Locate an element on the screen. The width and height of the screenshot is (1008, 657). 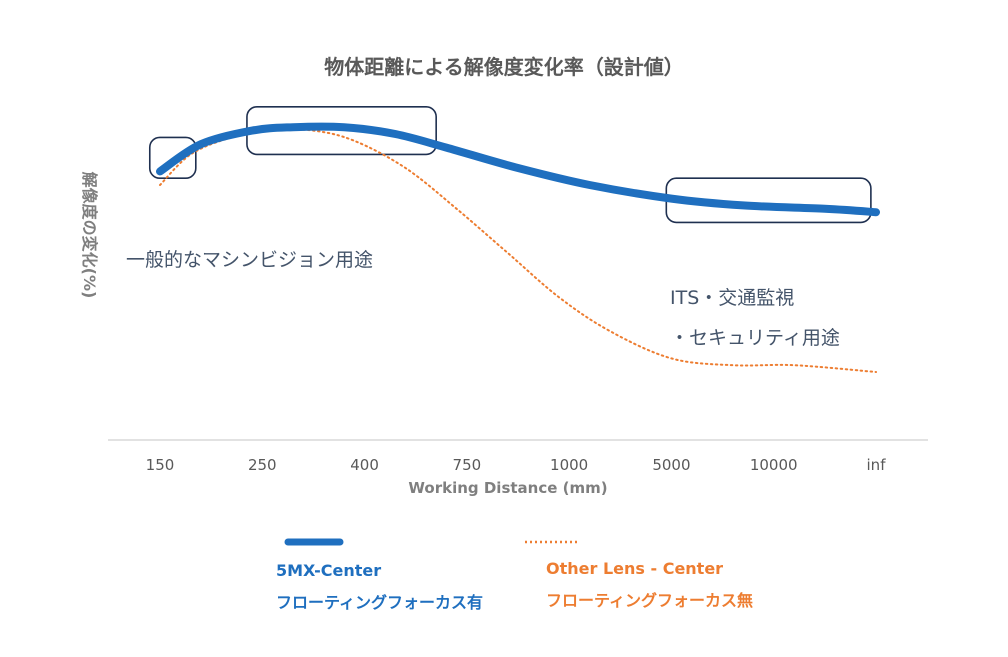
x-tick-label: 750 is located at coordinates (467, 465).